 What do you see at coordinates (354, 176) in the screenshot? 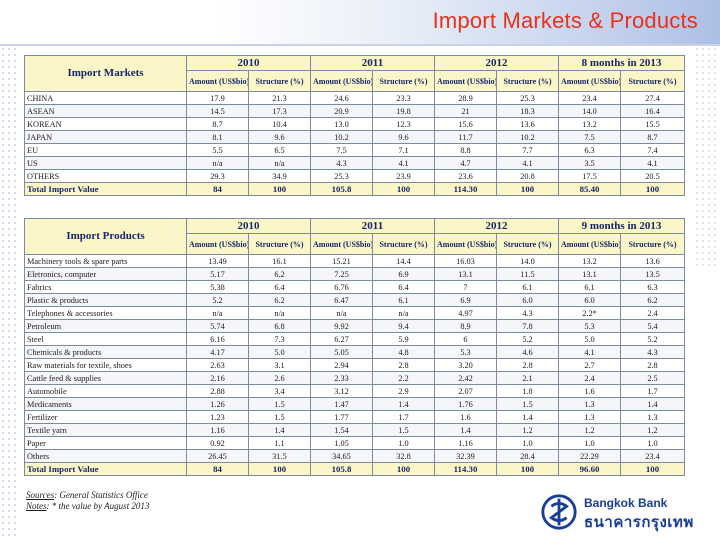
I see `table-row: OTHERS 29.3 34.9 25.3 23.9 23.6 20.8 17.5 20.5` at bounding box center [354, 176].